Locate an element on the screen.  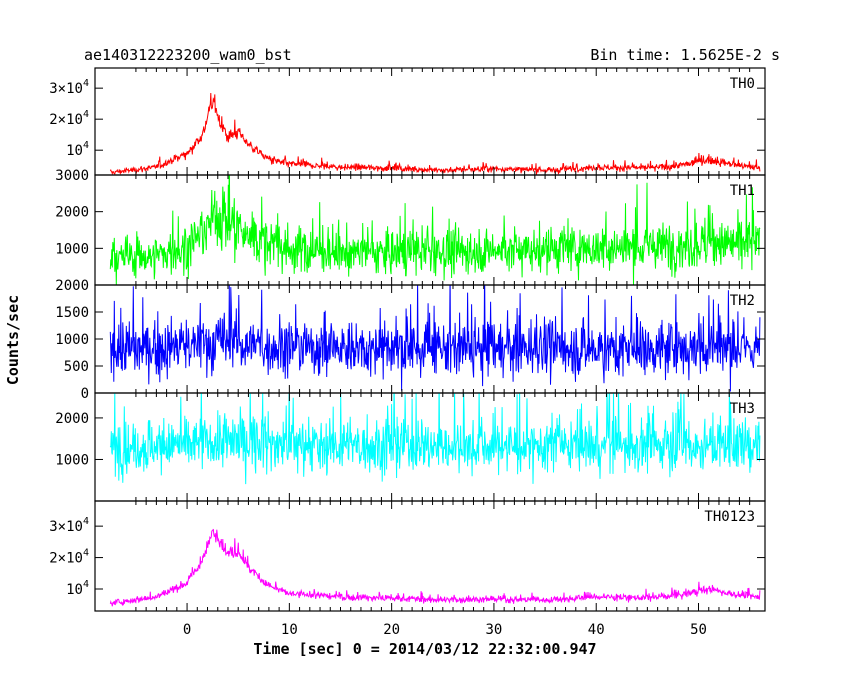
x-tick-label: 40 is located at coordinates (596, 630).